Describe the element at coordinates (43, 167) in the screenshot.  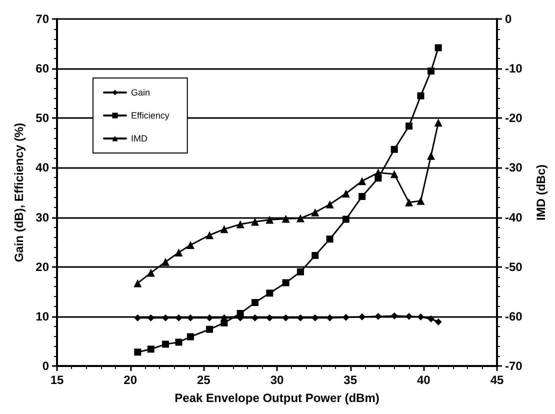
I see `y-tick-label: 40` at that location.